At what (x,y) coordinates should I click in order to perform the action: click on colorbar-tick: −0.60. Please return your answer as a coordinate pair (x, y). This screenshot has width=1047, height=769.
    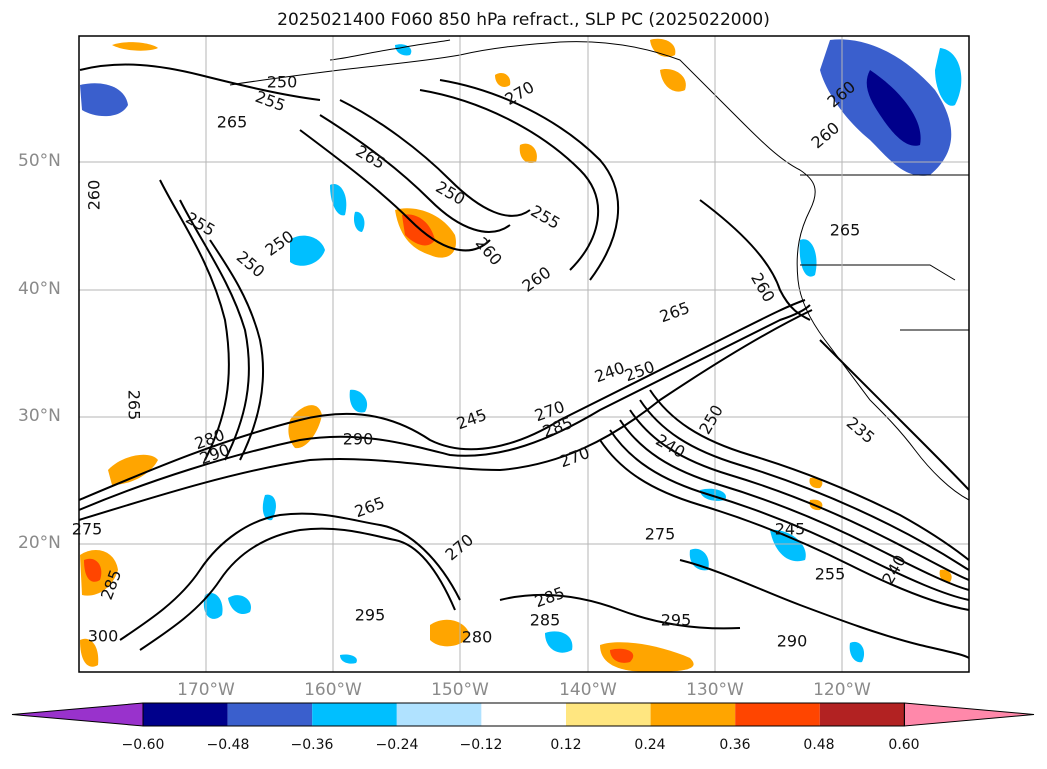
    Looking at the image, I should click on (143, 745).